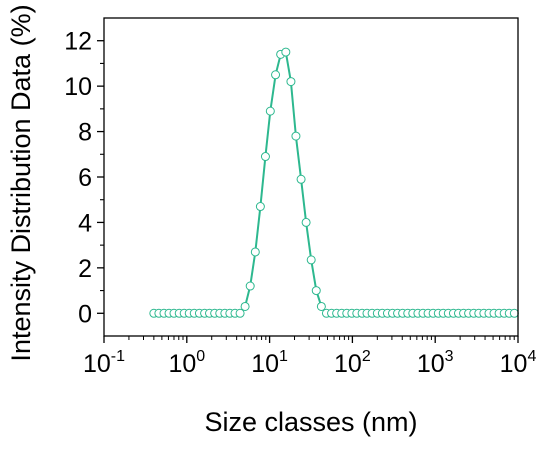 Image resolution: width=550 pixels, height=451 pixels. Describe the element at coordinates (309, 357) in the screenshot. I see `x-axis: 10⁻¹ 10⁰ 10¹ 10² 10³ 10⁴` at that location.